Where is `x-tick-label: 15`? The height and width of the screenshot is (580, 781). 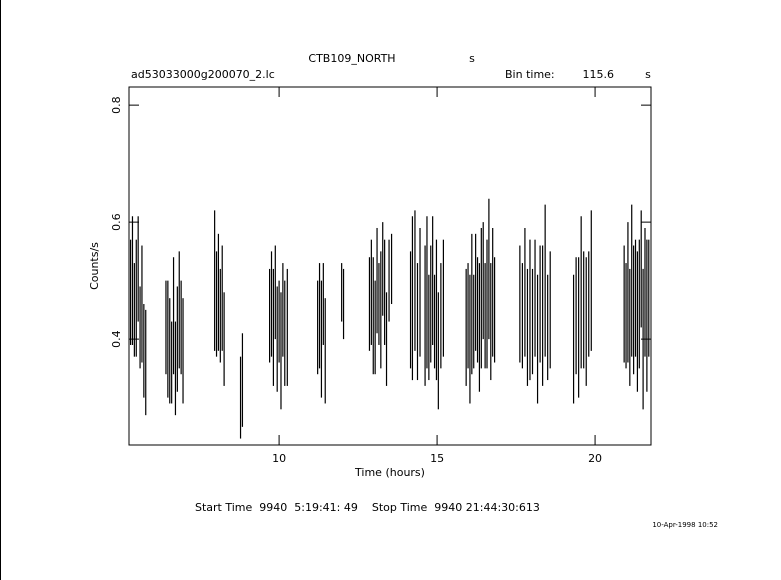 x-tick-label: 15 is located at coordinates (437, 458).